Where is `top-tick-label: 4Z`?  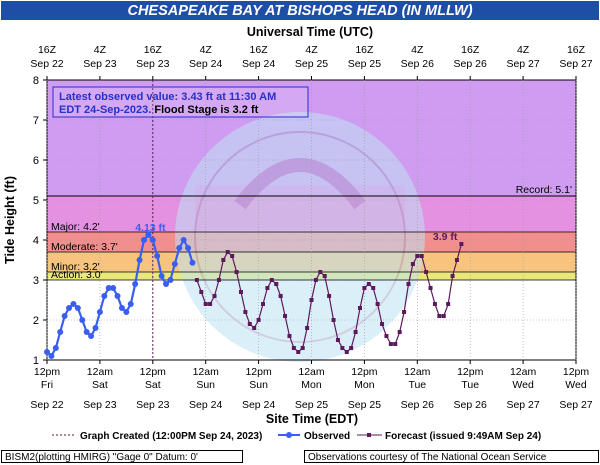 top-tick-label: 4Z is located at coordinates (100, 50).